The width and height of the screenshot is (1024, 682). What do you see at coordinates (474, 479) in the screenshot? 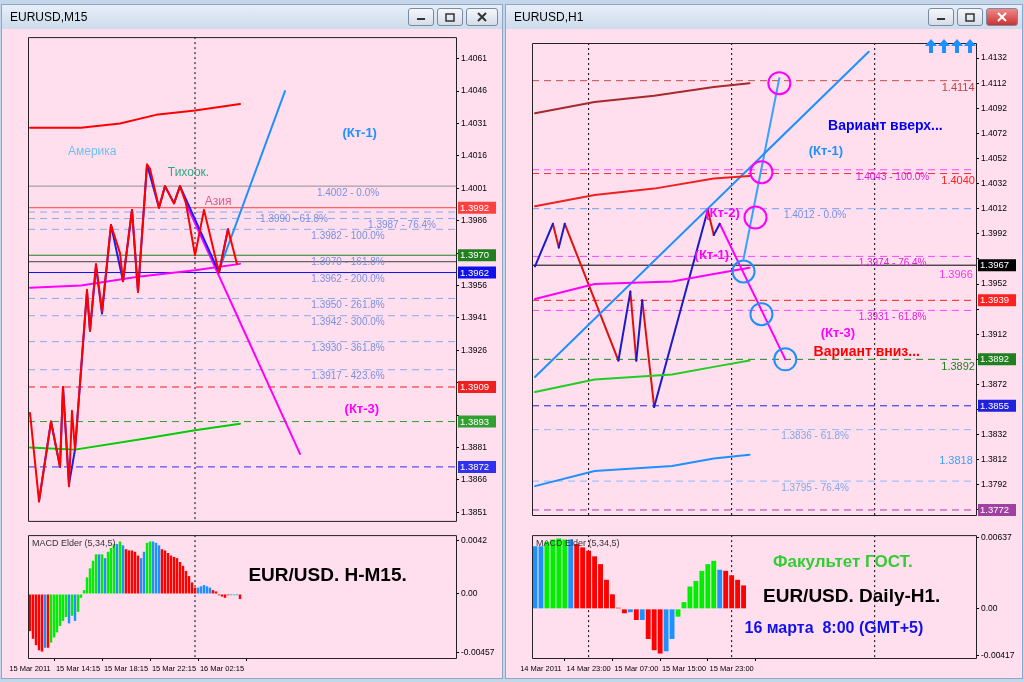
I see `y-tick-label: 1.3866` at bounding box center [474, 479].